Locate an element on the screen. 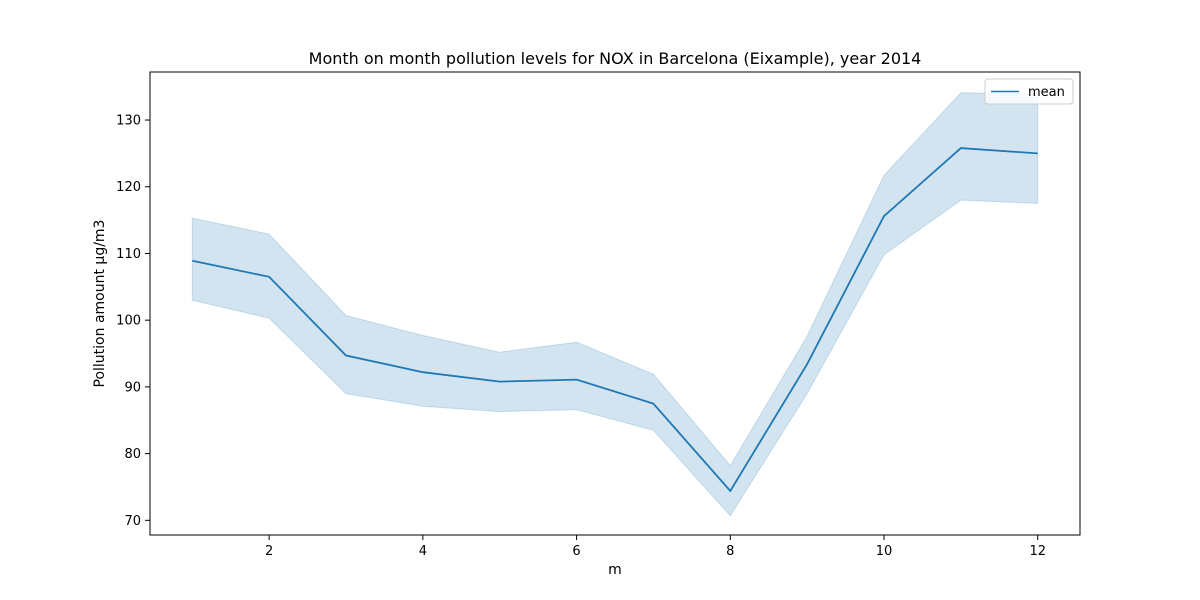  y-tick-label: 130 is located at coordinates (128, 121).